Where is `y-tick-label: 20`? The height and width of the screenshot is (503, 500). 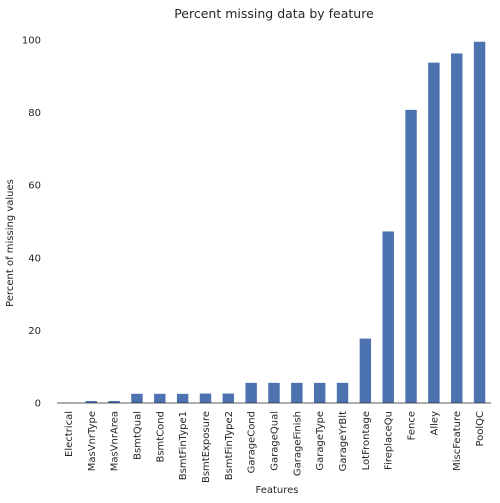
y-tick-label: 20 is located at coordinates (34, 331).